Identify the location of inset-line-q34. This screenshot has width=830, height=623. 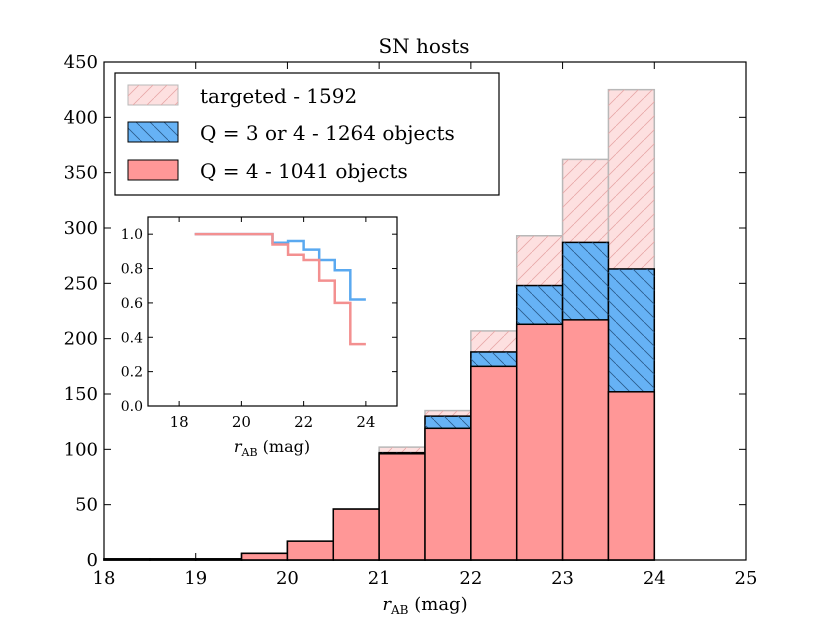
(280, 266).